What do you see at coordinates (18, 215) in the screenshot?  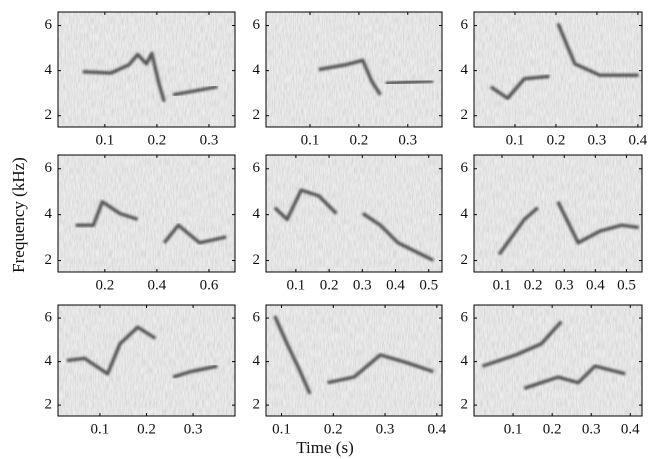 I see `y-axis-label: Frequency (kHz)` at bounding box center [18, 215].